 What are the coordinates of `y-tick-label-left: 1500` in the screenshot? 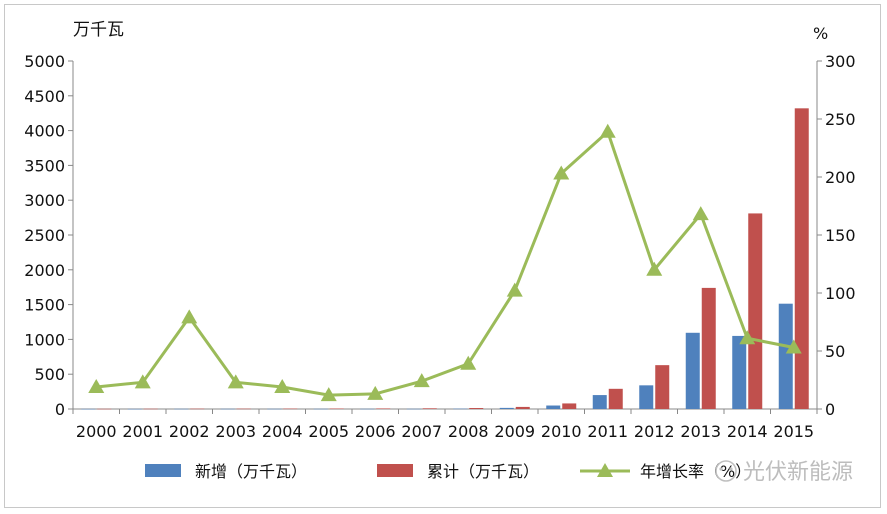 It's located at (44, 305).